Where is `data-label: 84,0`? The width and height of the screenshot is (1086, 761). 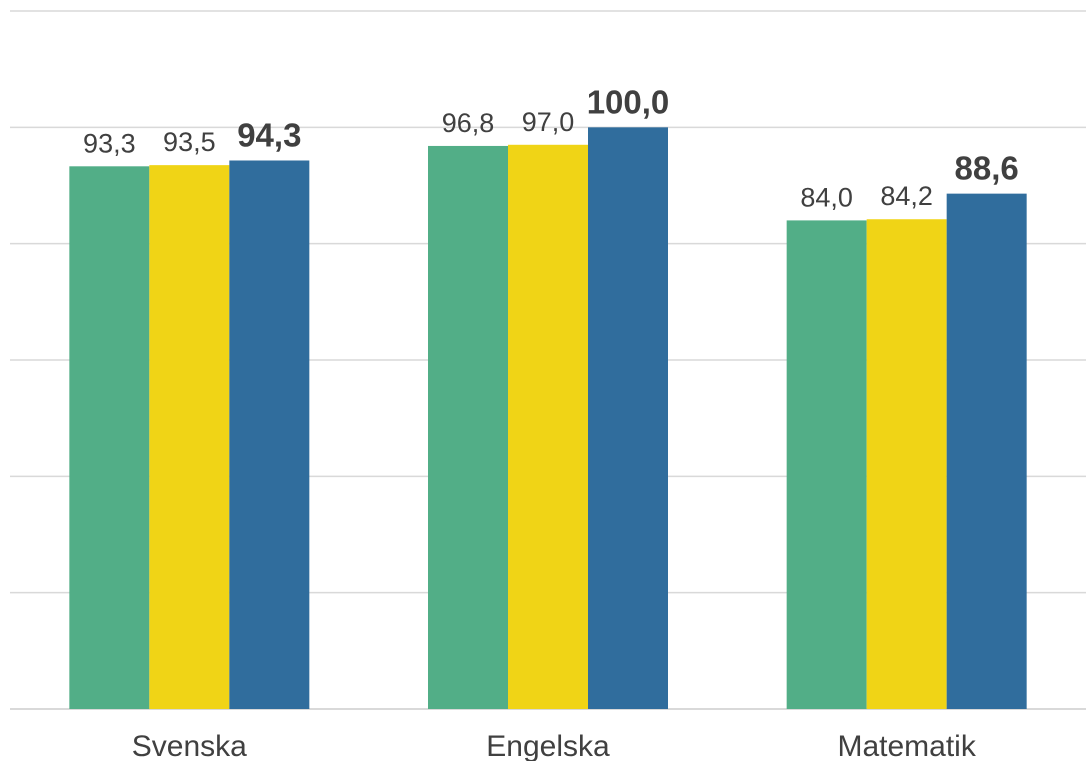 data-label: 84,0 is located at coordinates (826, 197).